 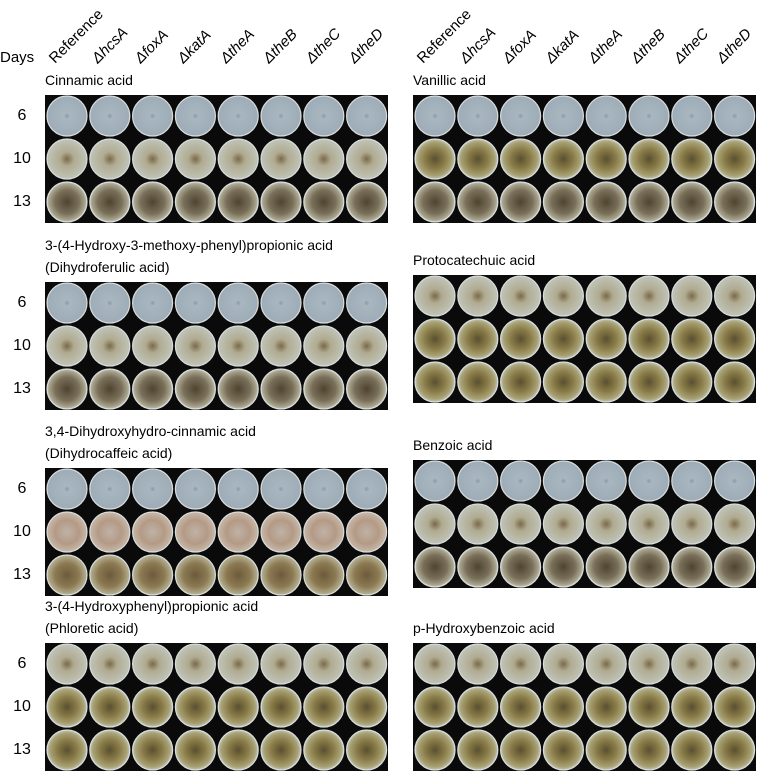 What do you see at coordinates (734, 46) in the screenshot?
I see `column-header: ΔtheD` at bounding box center [734, 46].